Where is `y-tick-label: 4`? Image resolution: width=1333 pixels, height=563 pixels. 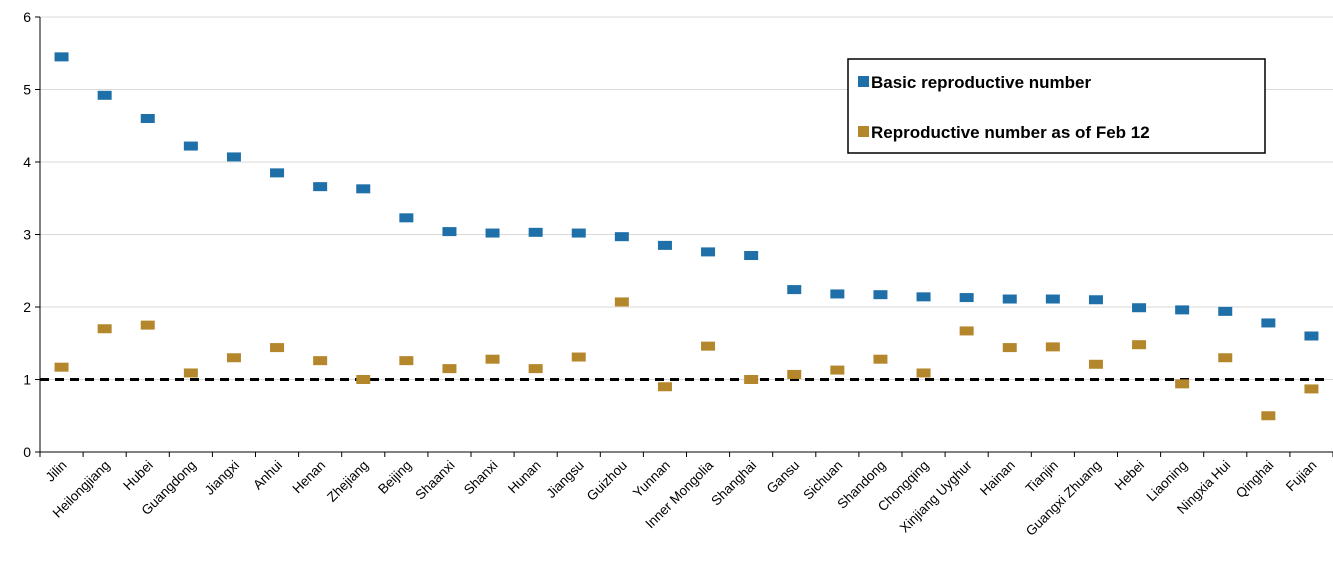 y-tick-label: 4 is located at coordinates (27, 162).